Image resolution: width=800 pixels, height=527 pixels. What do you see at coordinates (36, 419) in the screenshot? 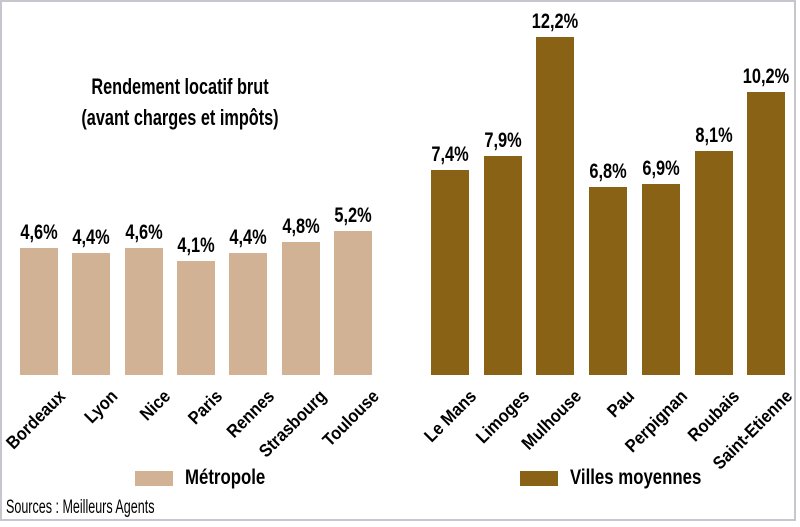
I see `bar-category-bordeaux: Bordeaux` at bounding box center [36, 419].